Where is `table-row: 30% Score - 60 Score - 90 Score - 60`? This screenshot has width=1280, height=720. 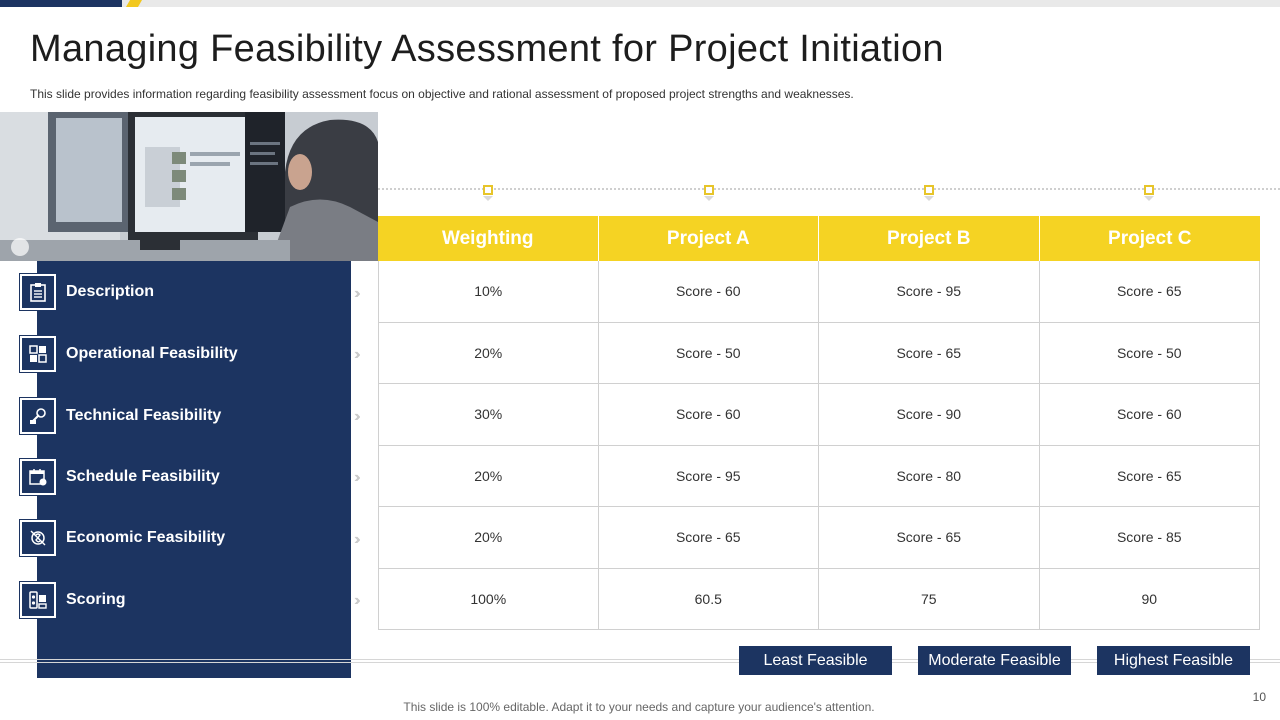 table-row: 30% Score - 60 Score - 90 Score - 60 is located at coordinates (819, 415).